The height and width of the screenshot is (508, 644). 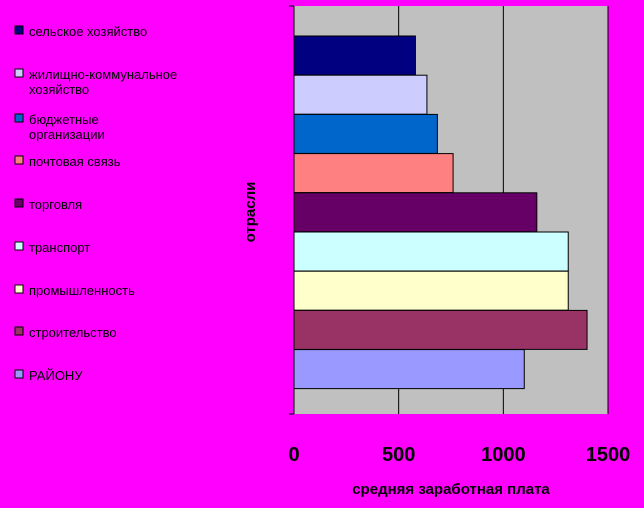 What do you see at coordinates (56, 375) in the screenshot?
I see `legend-label-8: РАЙОНУ` at bounding box center [56, 375].